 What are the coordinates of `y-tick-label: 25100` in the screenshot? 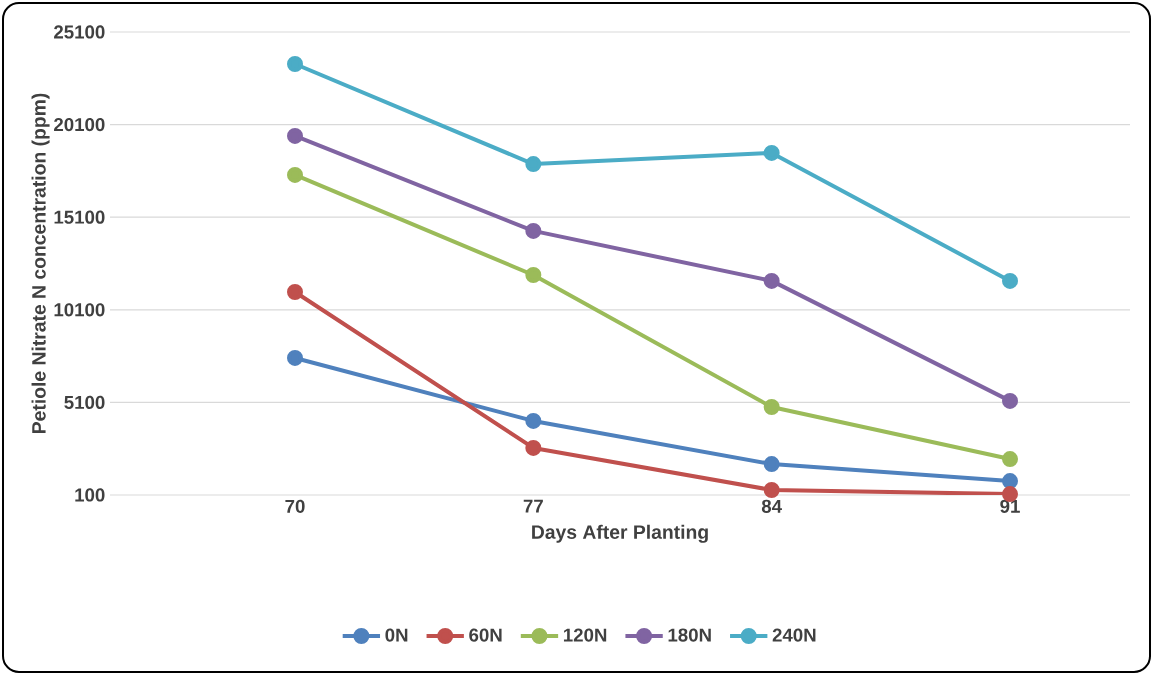 It's located at (79, 32).